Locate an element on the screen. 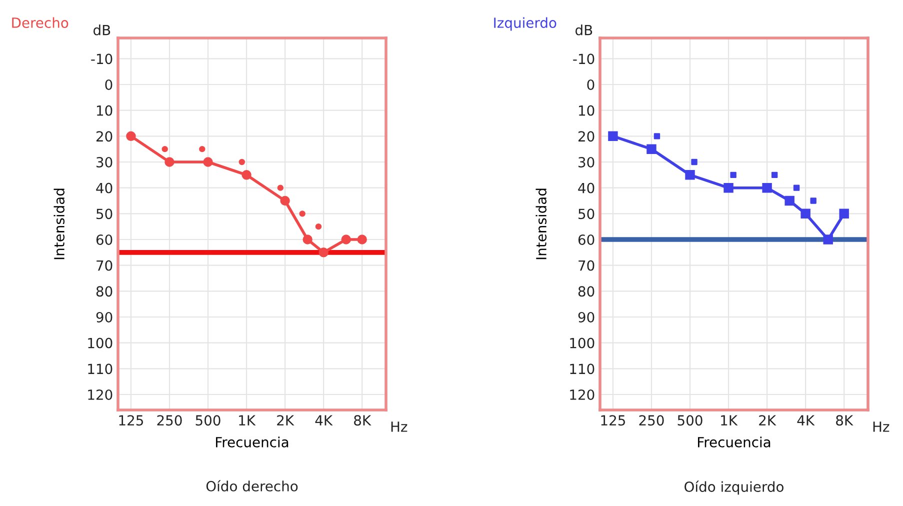 This screenshot has width=903, height=506. text: Oído izquierdo is located at coordinates (734, 487).